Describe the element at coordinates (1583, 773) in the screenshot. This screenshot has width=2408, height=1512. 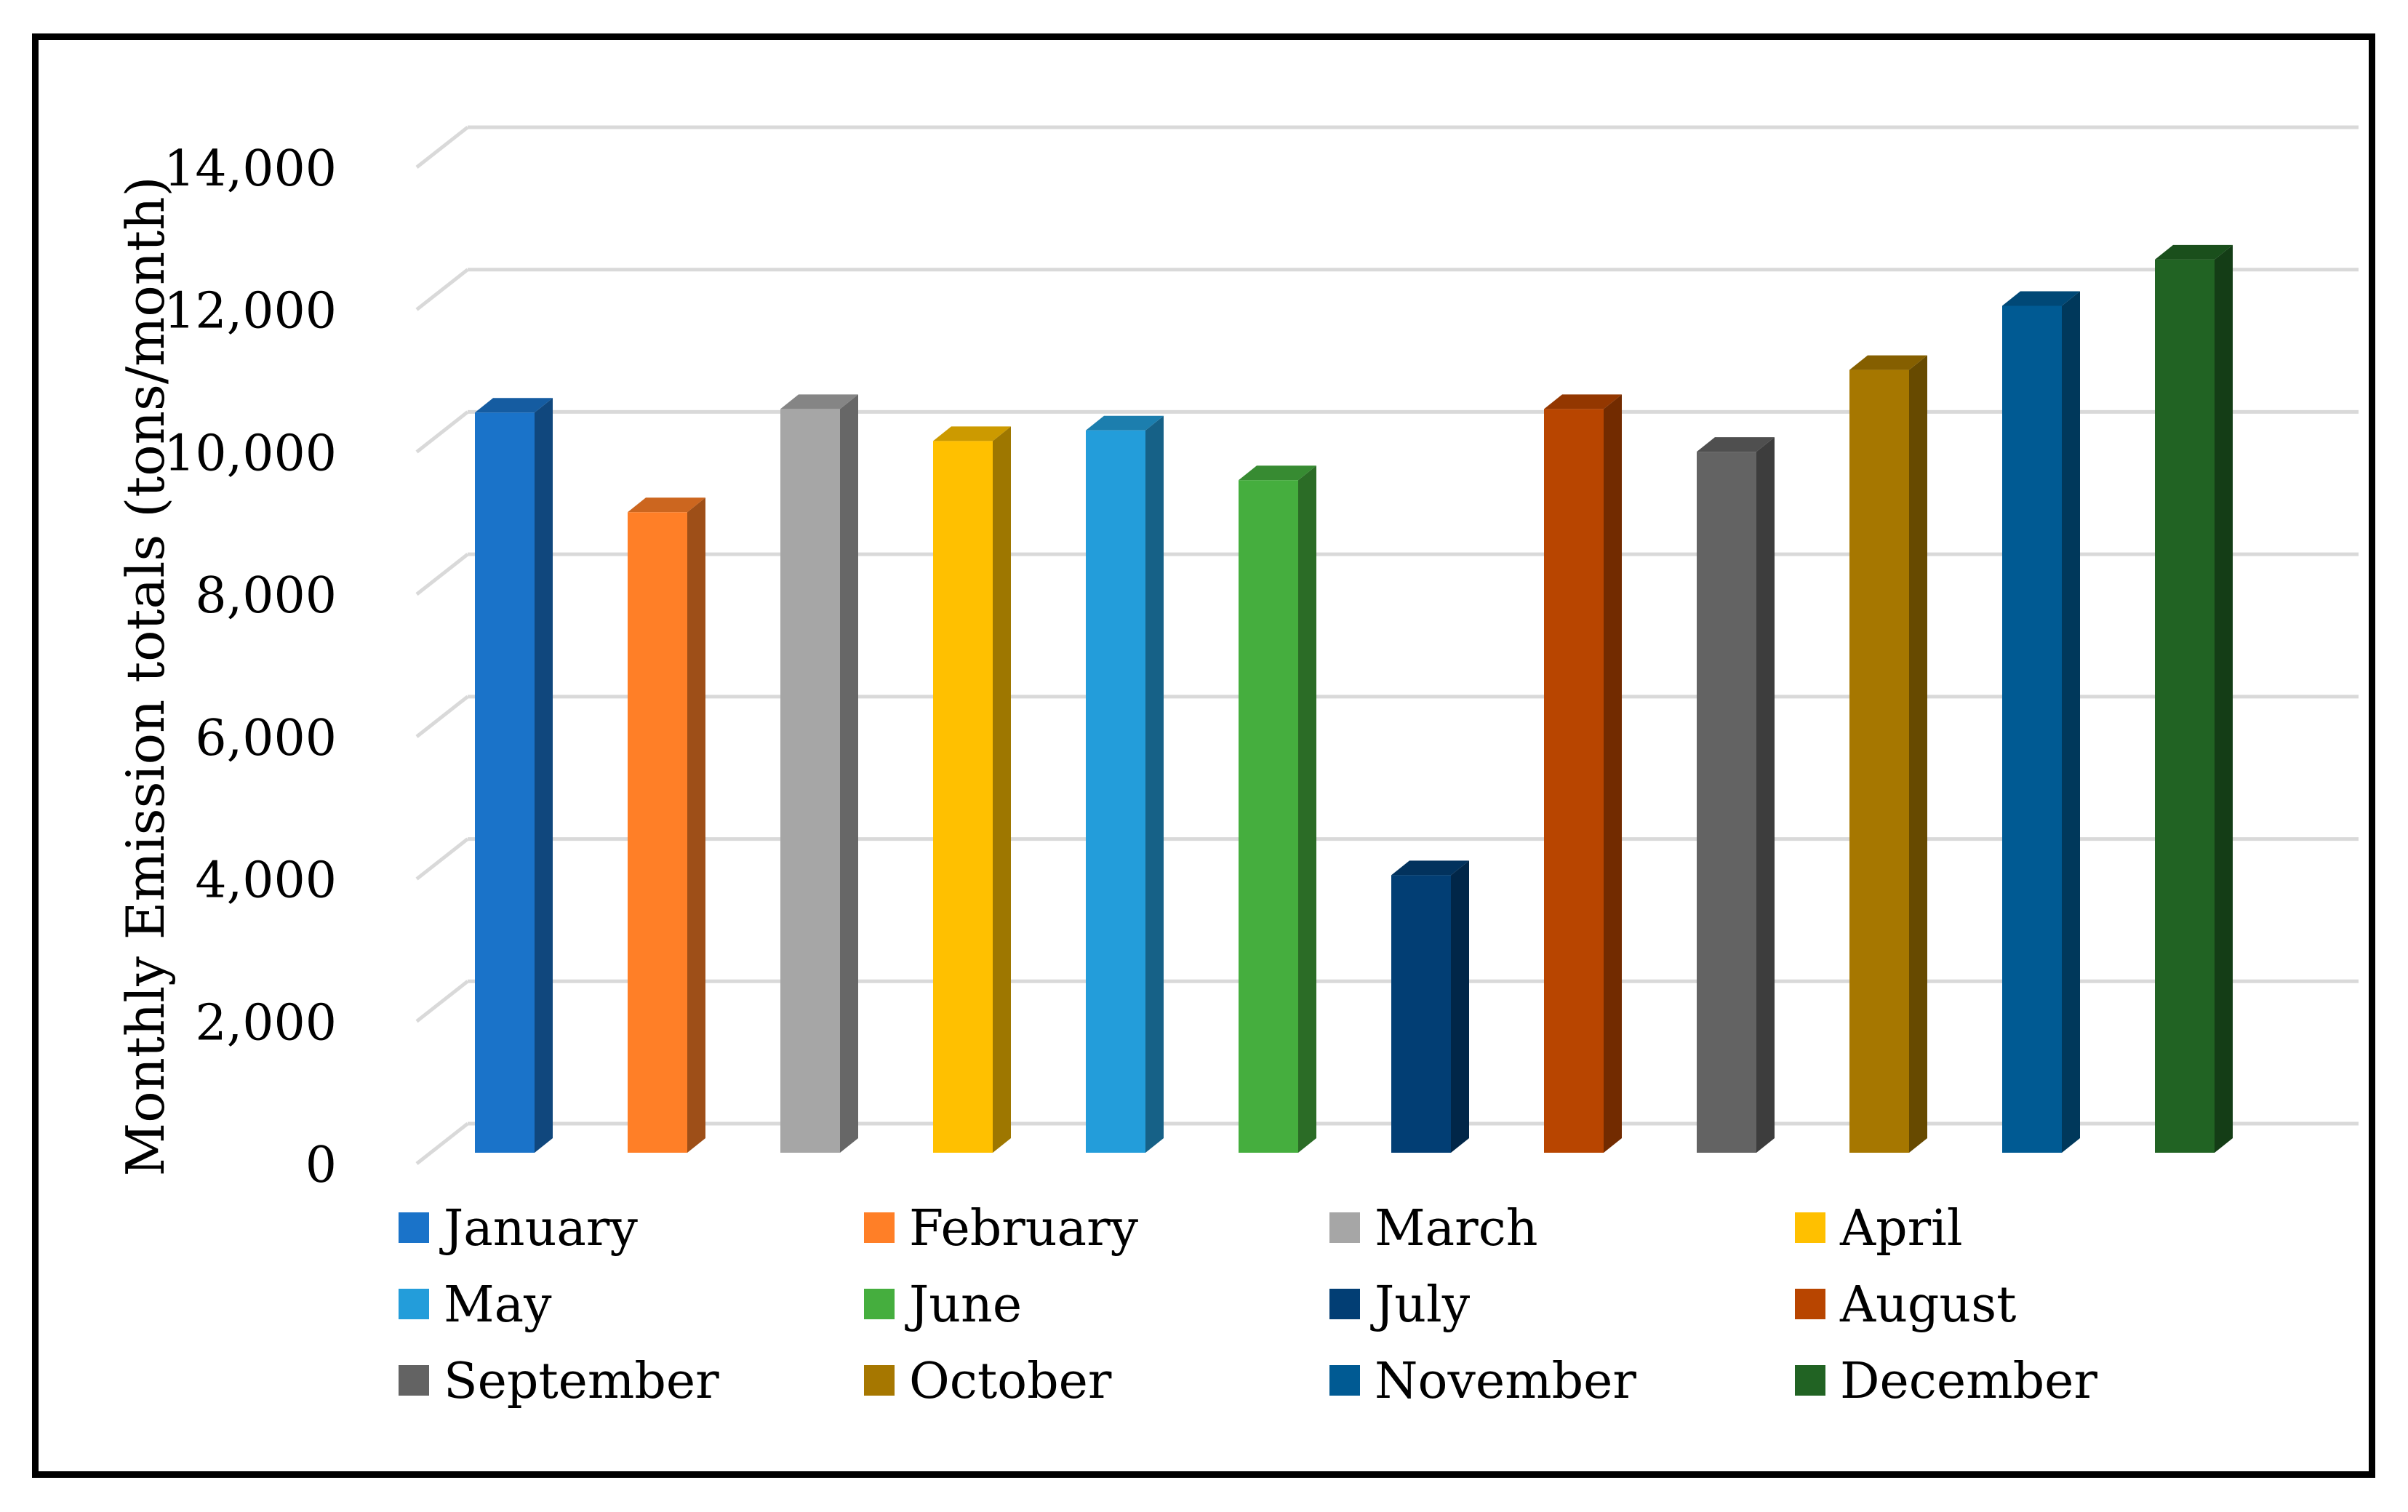
I see `bar-august` at that location.